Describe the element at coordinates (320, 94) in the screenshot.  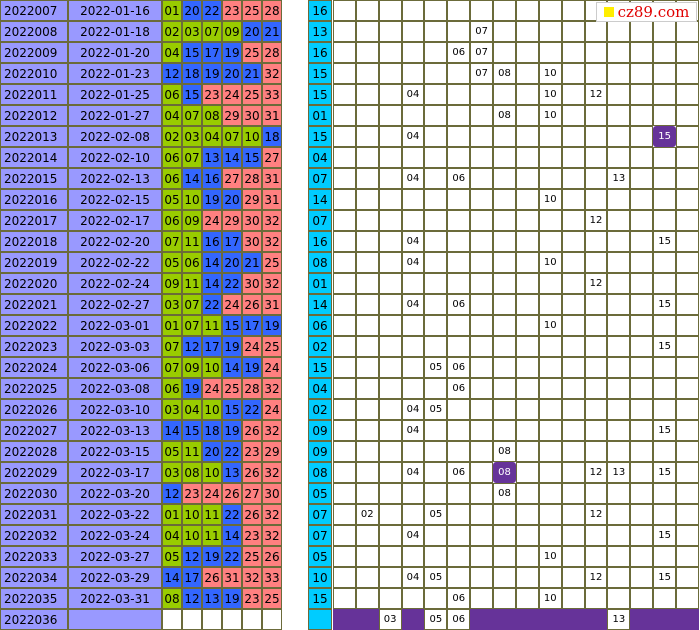
I see `blue-ball: 15` at that location.